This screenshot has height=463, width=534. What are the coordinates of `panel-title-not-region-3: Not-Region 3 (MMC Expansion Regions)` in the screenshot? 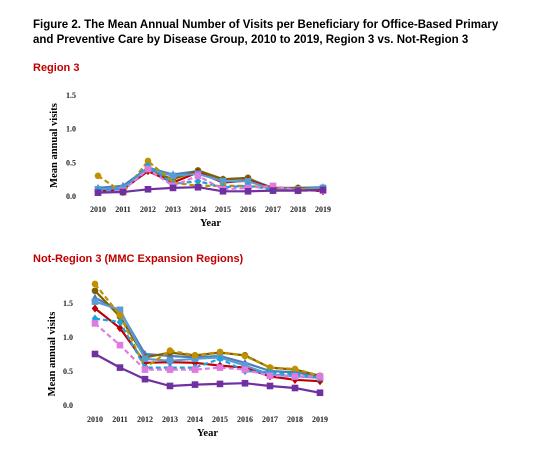 It's located at (138, 259).